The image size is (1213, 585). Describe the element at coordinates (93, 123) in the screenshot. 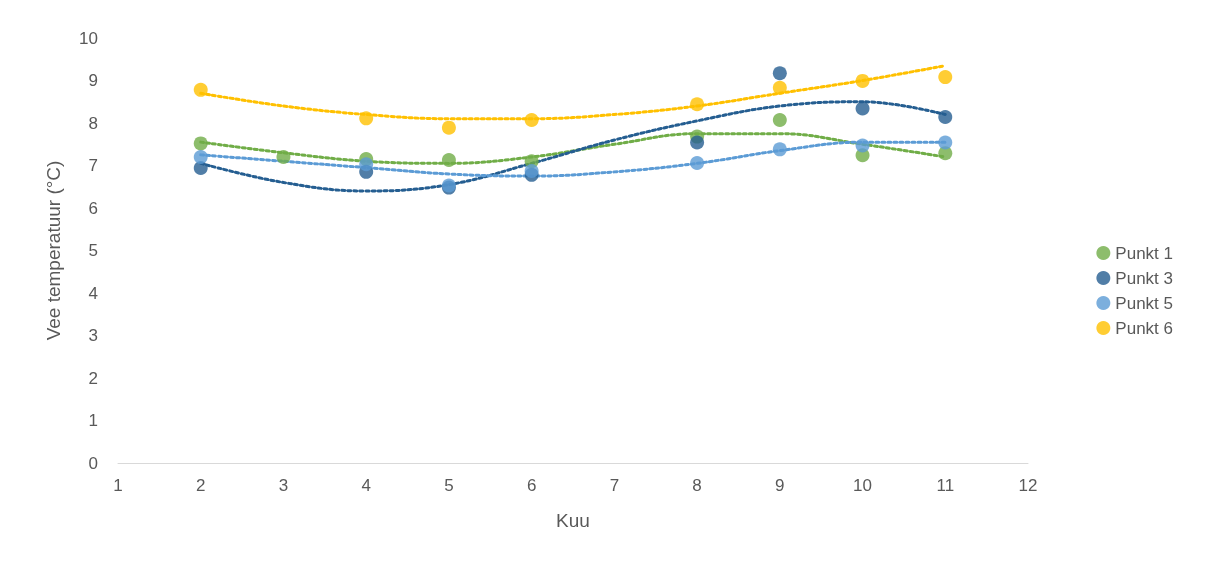

I see `y-tick-label: 8` at that location.